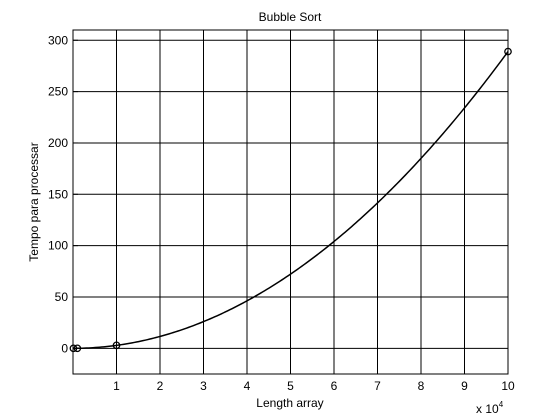 The width and height of the screenshot is (560, 420). Describe the element at coordinates (290, 386) in the screenshot. I see `x-tick-label: 5` at that location.